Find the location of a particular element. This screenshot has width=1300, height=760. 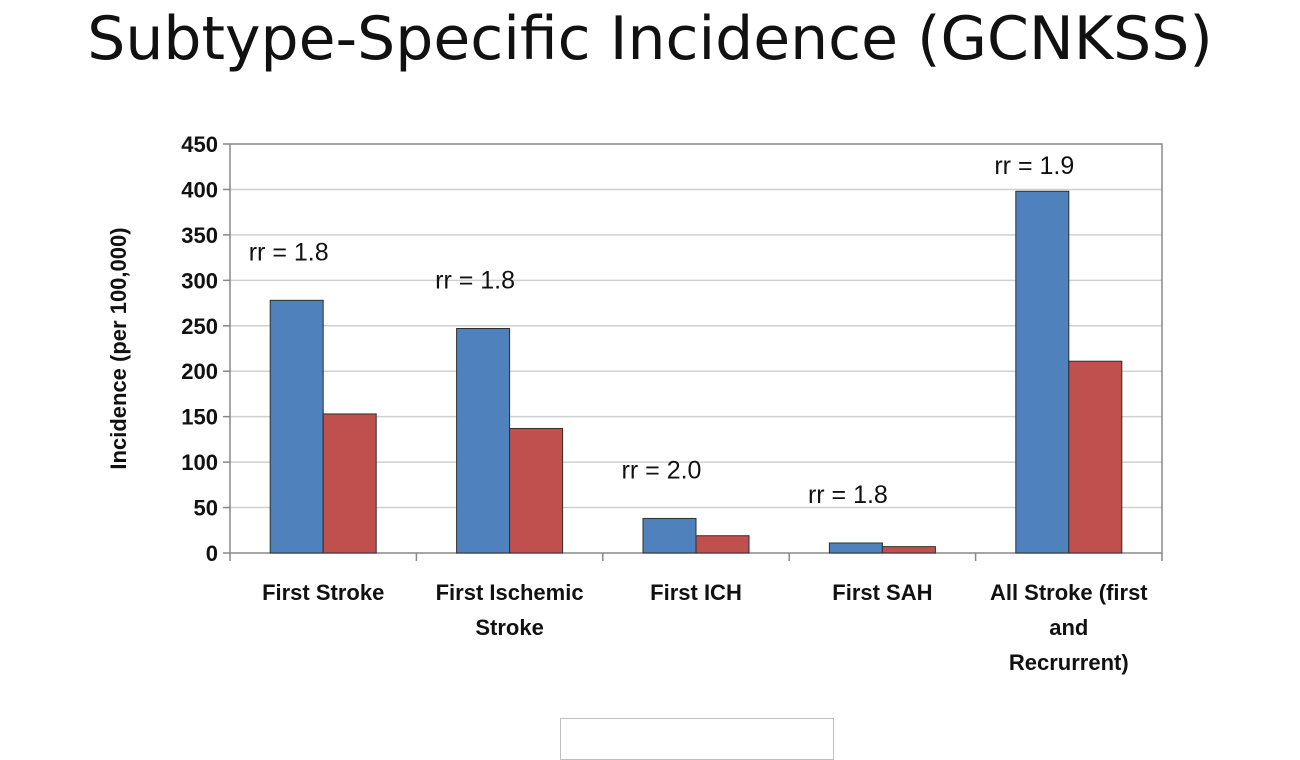

x-tick-label: First Stroke is located at coordinates (323, 592).